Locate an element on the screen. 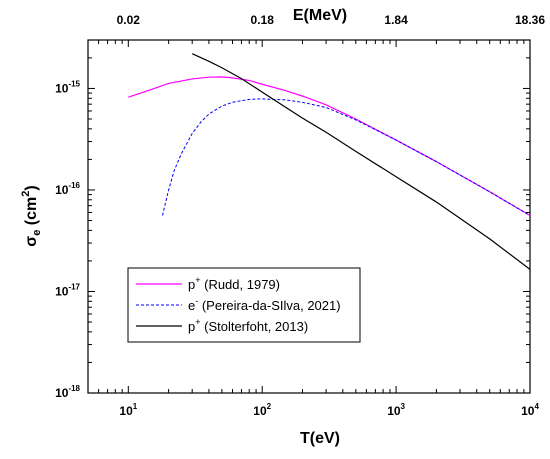 The image size is (550, 459). y-axis-title-unit: (cm is located at coordinates (31, 213).